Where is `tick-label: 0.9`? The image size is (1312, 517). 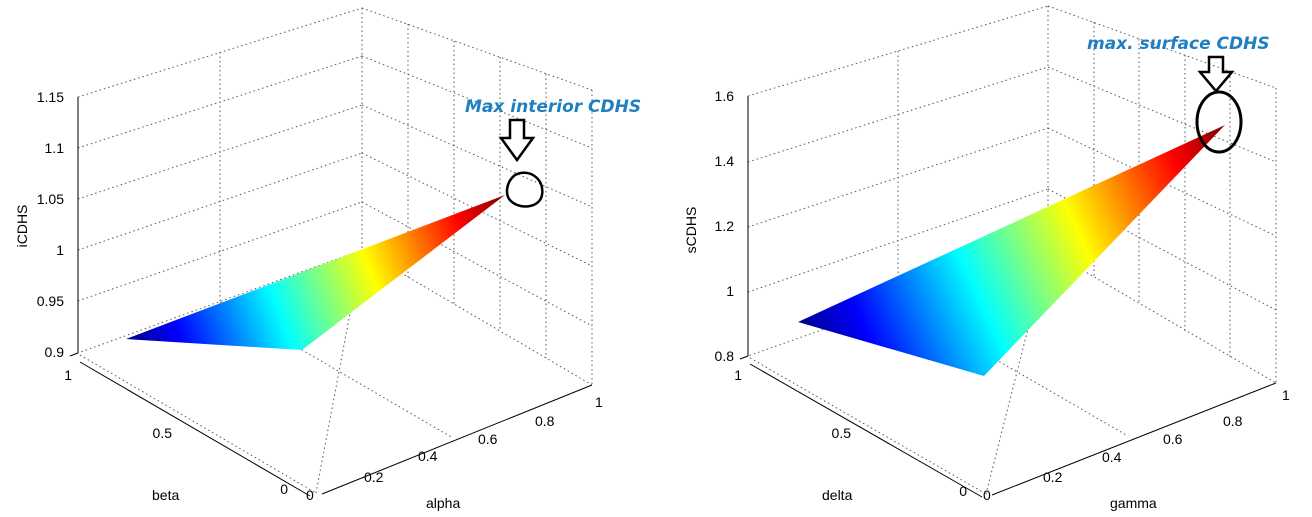 tick-label: 0.9 is located at coordinates (55, 352).